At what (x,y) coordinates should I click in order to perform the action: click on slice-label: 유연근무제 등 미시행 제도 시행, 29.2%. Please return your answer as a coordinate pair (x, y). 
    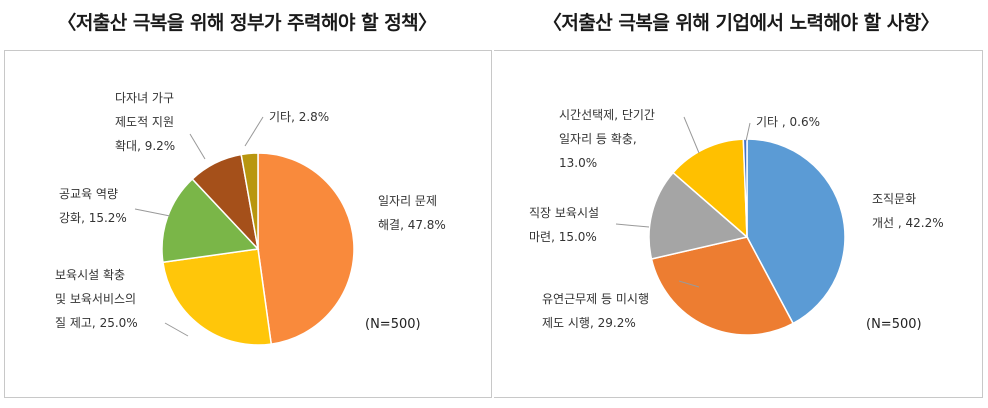
    Looking at the image, I should click on (595, 310).